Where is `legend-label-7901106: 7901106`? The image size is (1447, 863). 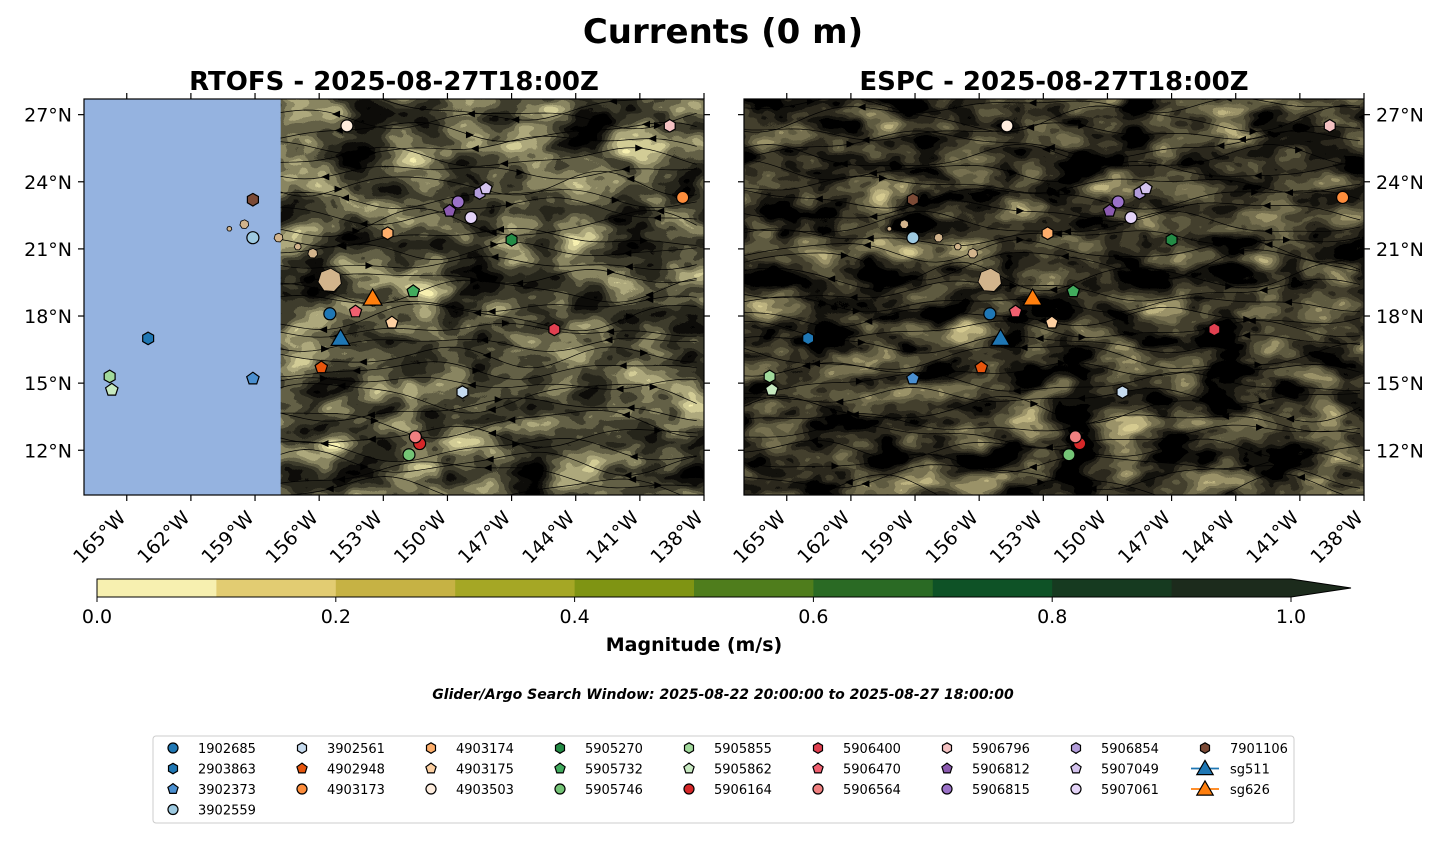 legend-label-7901106: 7901106 is located at coordinates (1259, 749).